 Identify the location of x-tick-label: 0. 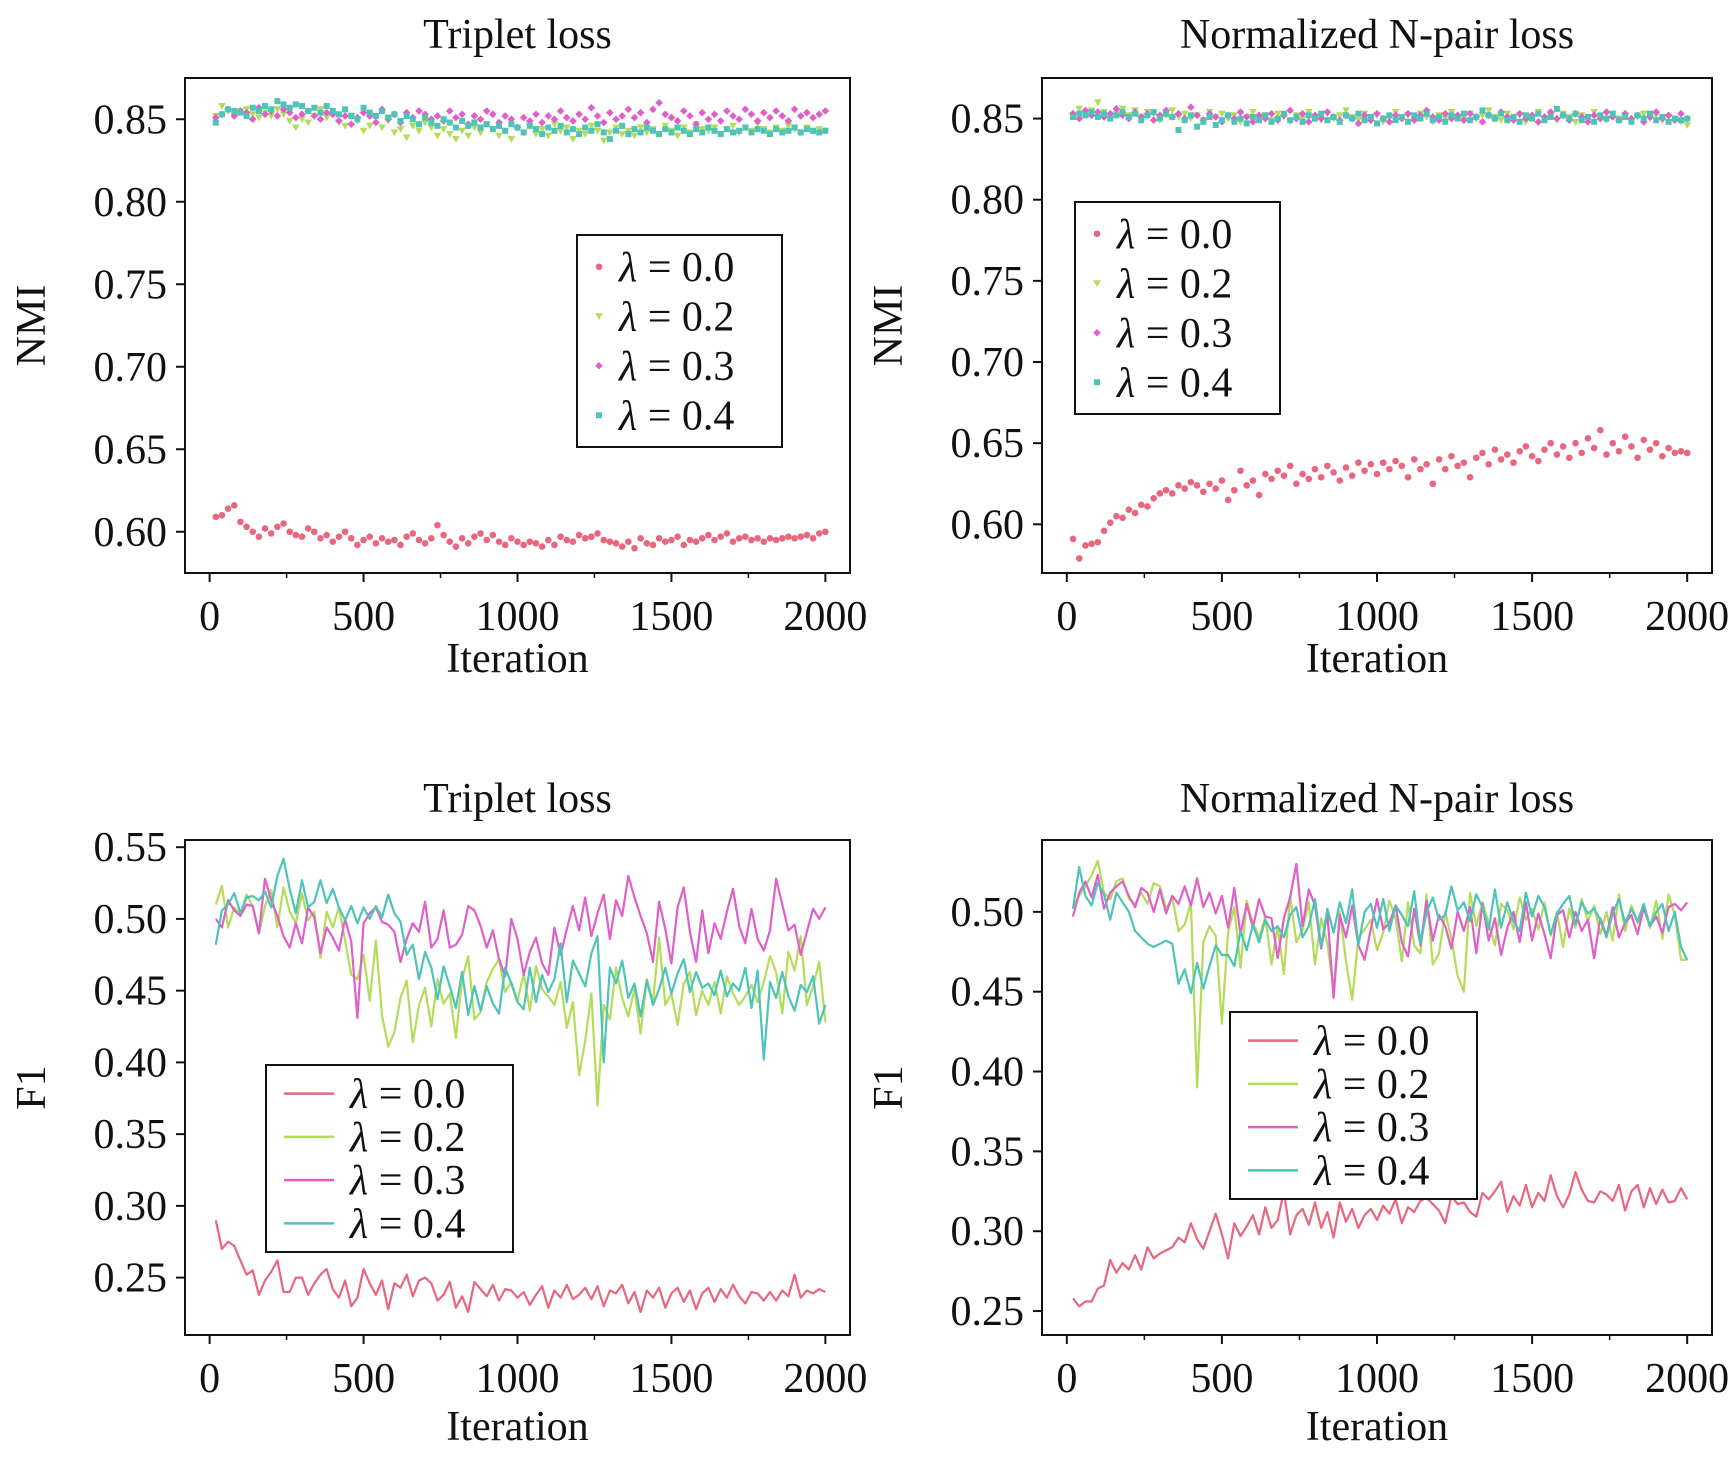
(1066, 617).